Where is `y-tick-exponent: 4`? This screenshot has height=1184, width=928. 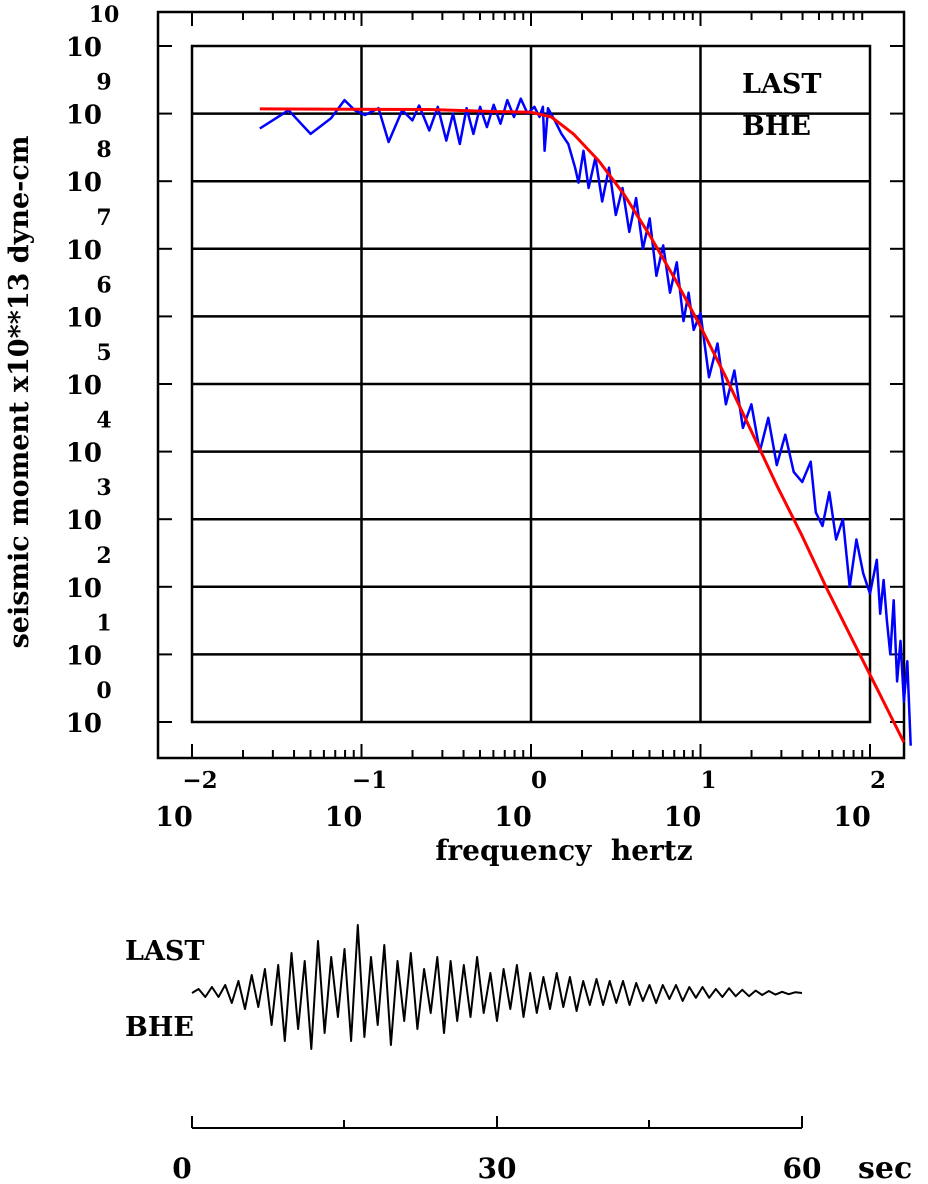 y-tick-exponent: 4 is located at coordinates (103, 421).